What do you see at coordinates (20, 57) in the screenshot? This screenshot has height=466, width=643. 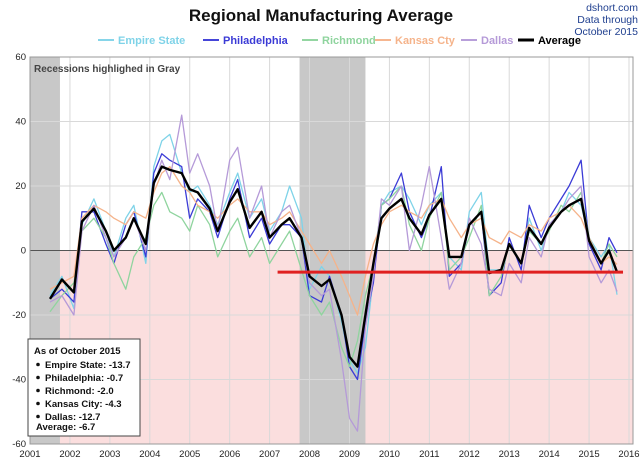 I see `y-tick-label: 60` at bounding box center [20, 57].